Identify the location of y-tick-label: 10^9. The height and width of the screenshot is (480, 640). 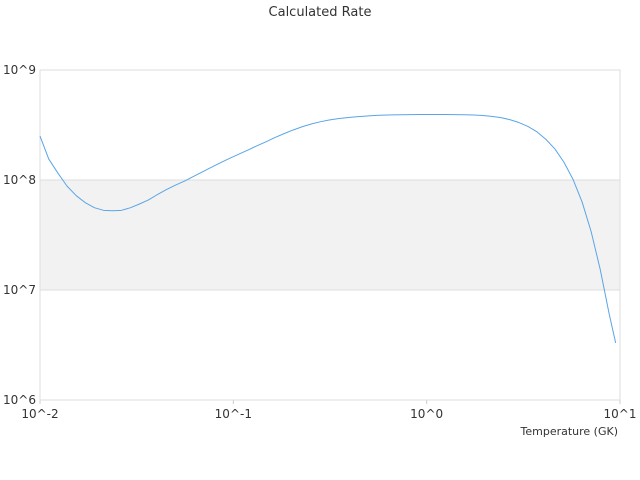
(19, 70).